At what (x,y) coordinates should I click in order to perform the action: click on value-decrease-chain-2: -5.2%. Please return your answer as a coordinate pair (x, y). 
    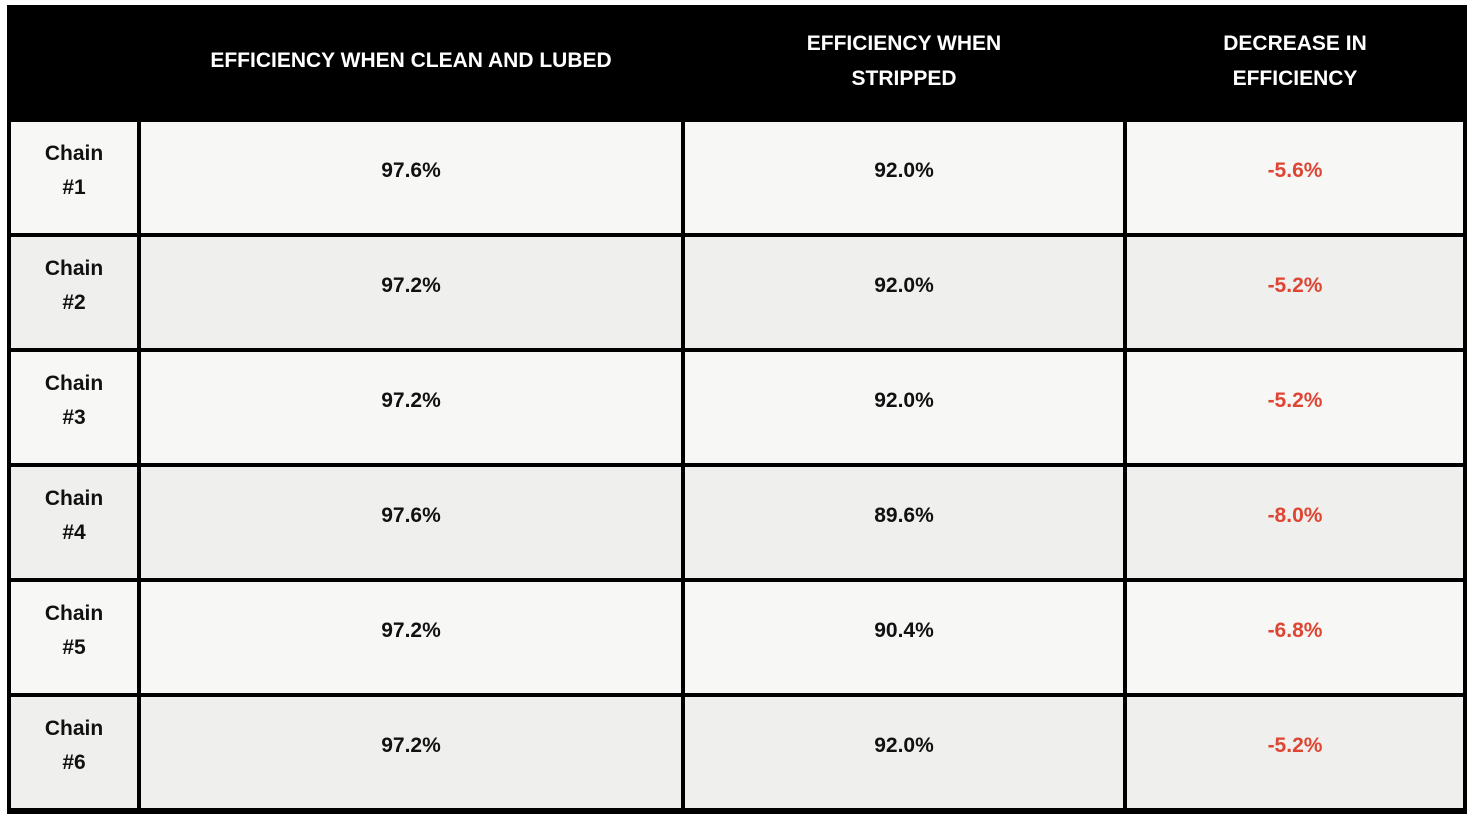
    Looking at the image, I should click on (1295, 292).